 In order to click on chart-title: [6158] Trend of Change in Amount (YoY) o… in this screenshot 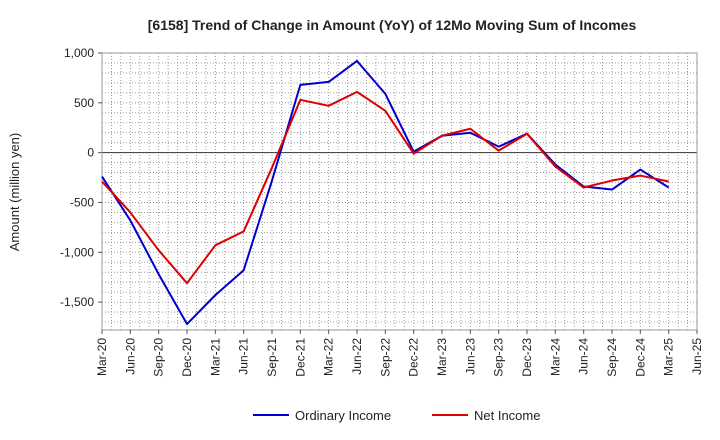, I will do `click(392, 25)`.